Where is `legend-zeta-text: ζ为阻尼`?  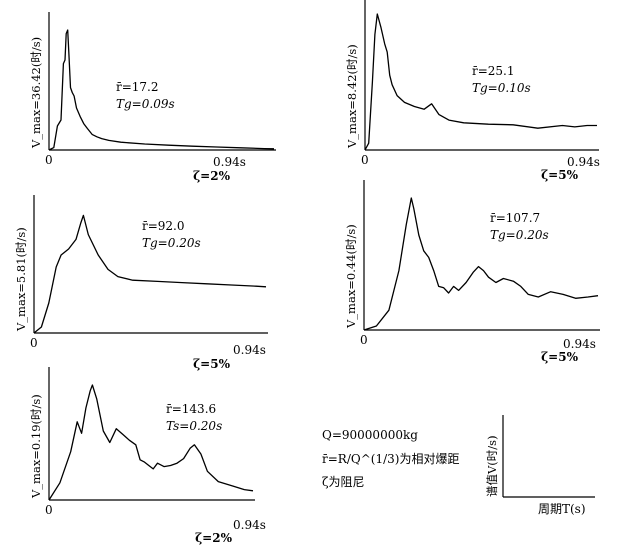 legend-zeta-text: ζ为阻尼 is located at coordinates (343, 482).